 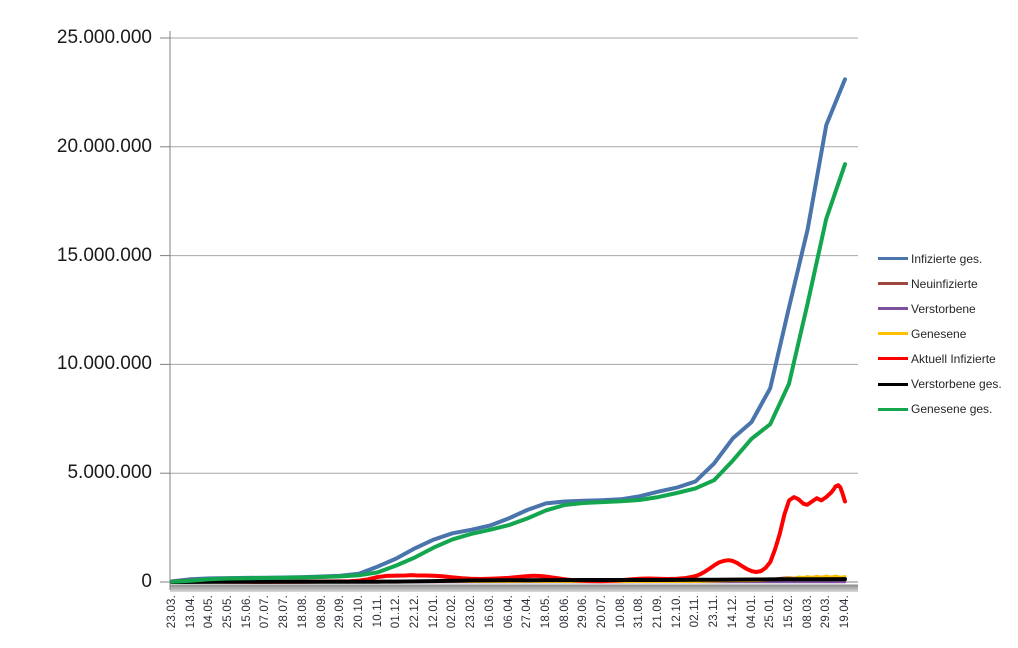 What do you see at coordinates (302, 612) in the screenshot?
I see `x-axis-tick-label: 18.08.` at bounding box center [302, 612].